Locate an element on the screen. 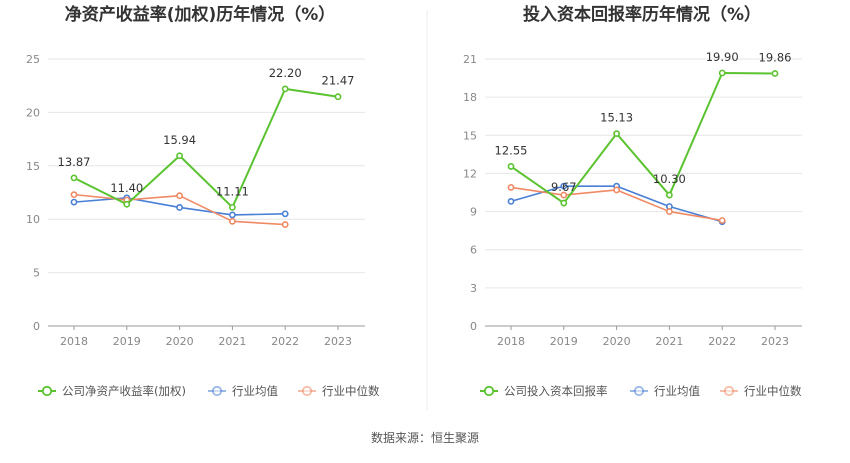 The image size is (850, 463). data-label: 10.30 is located at coordinates (669, 179).